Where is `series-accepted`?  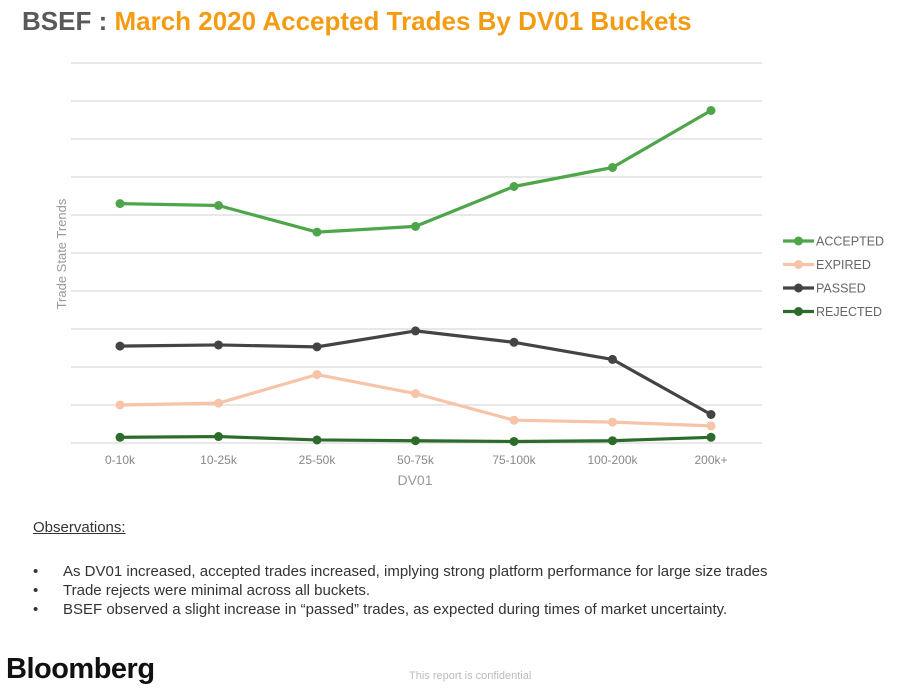
series-accepted is located at coordinates (415, 171).